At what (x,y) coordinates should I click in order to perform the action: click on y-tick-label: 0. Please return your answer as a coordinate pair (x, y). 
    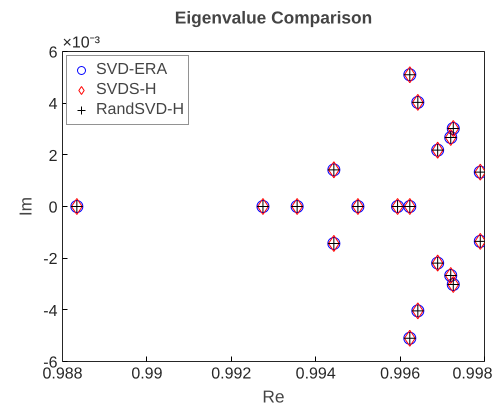
    Looking at the image, I should click on (53, 208).